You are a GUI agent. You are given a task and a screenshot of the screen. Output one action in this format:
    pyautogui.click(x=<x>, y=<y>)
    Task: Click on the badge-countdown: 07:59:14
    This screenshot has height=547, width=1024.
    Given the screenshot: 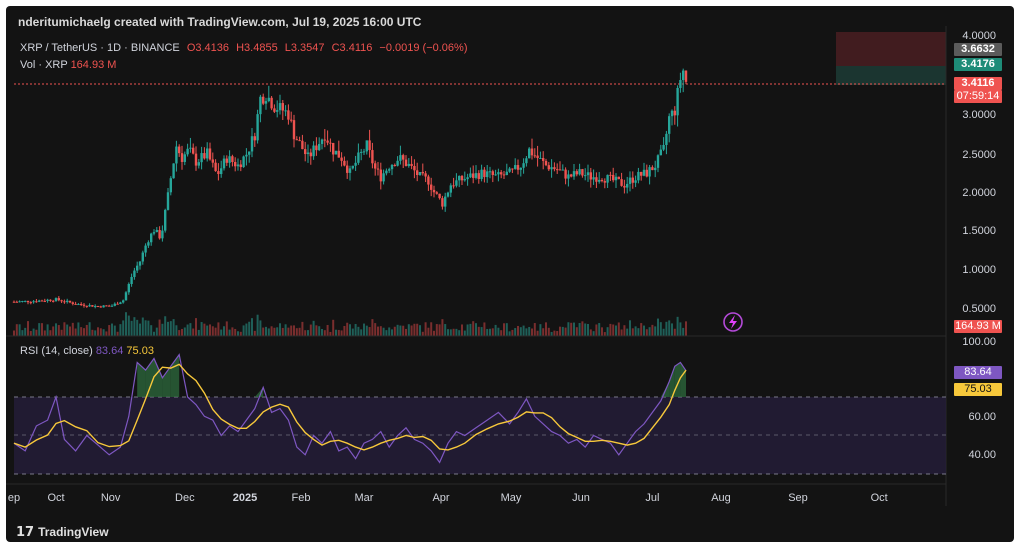 What is the action you would take?
    pyautogui.click(x=978, y=96)
    